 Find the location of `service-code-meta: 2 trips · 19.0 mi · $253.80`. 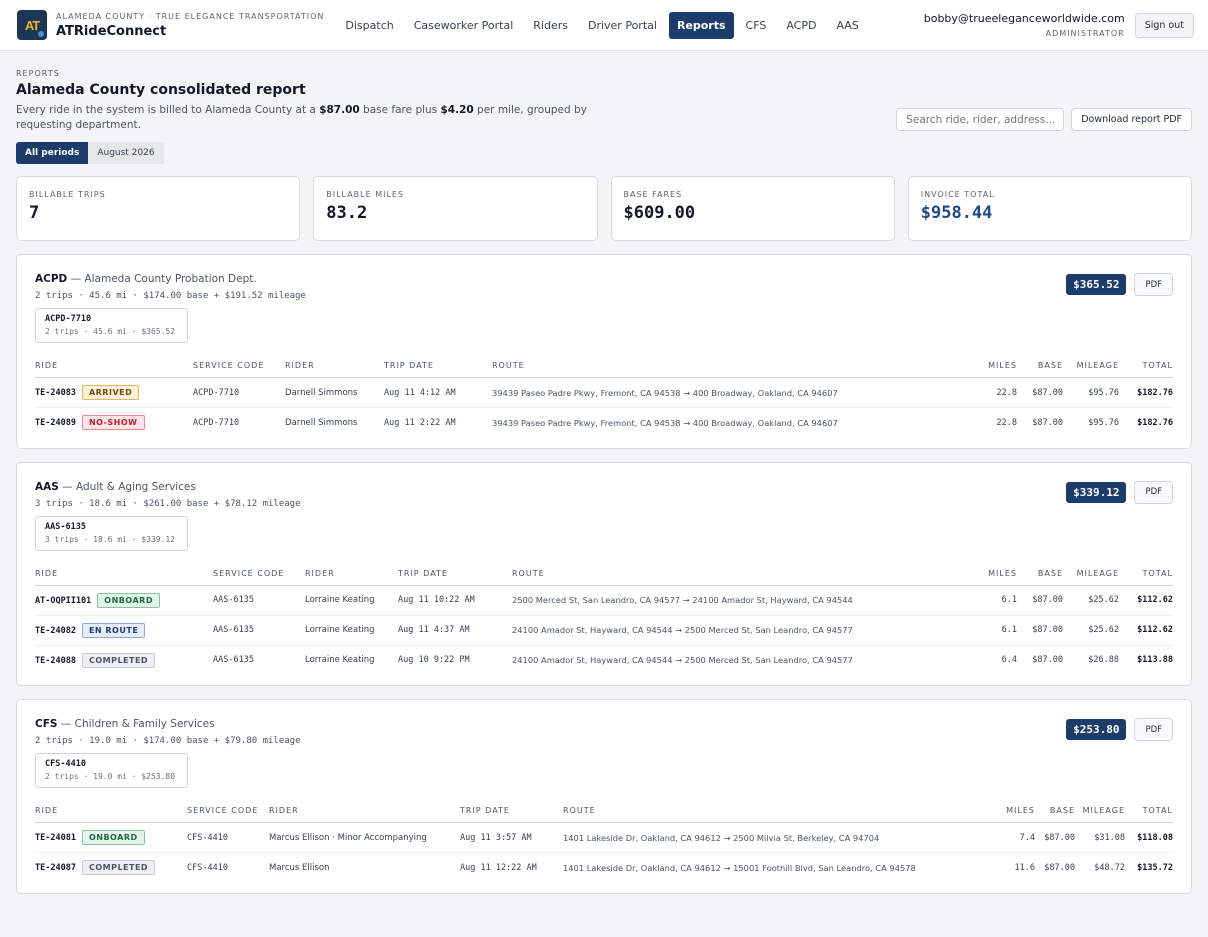

service-code-meta: 2 trips · 19.0 mi · $253.80 is located at coordinates (110, 776).